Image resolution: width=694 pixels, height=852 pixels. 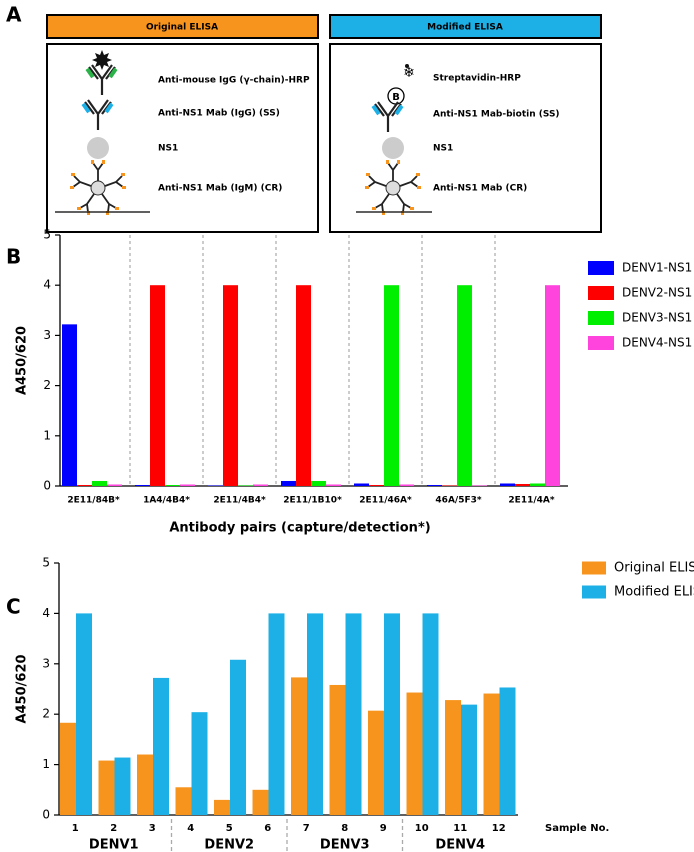 What do you see at coordinates (93, 501) in the screenshot?
I see `x-tick-label: 2E11/84B*` at bounding box center [93, 501].